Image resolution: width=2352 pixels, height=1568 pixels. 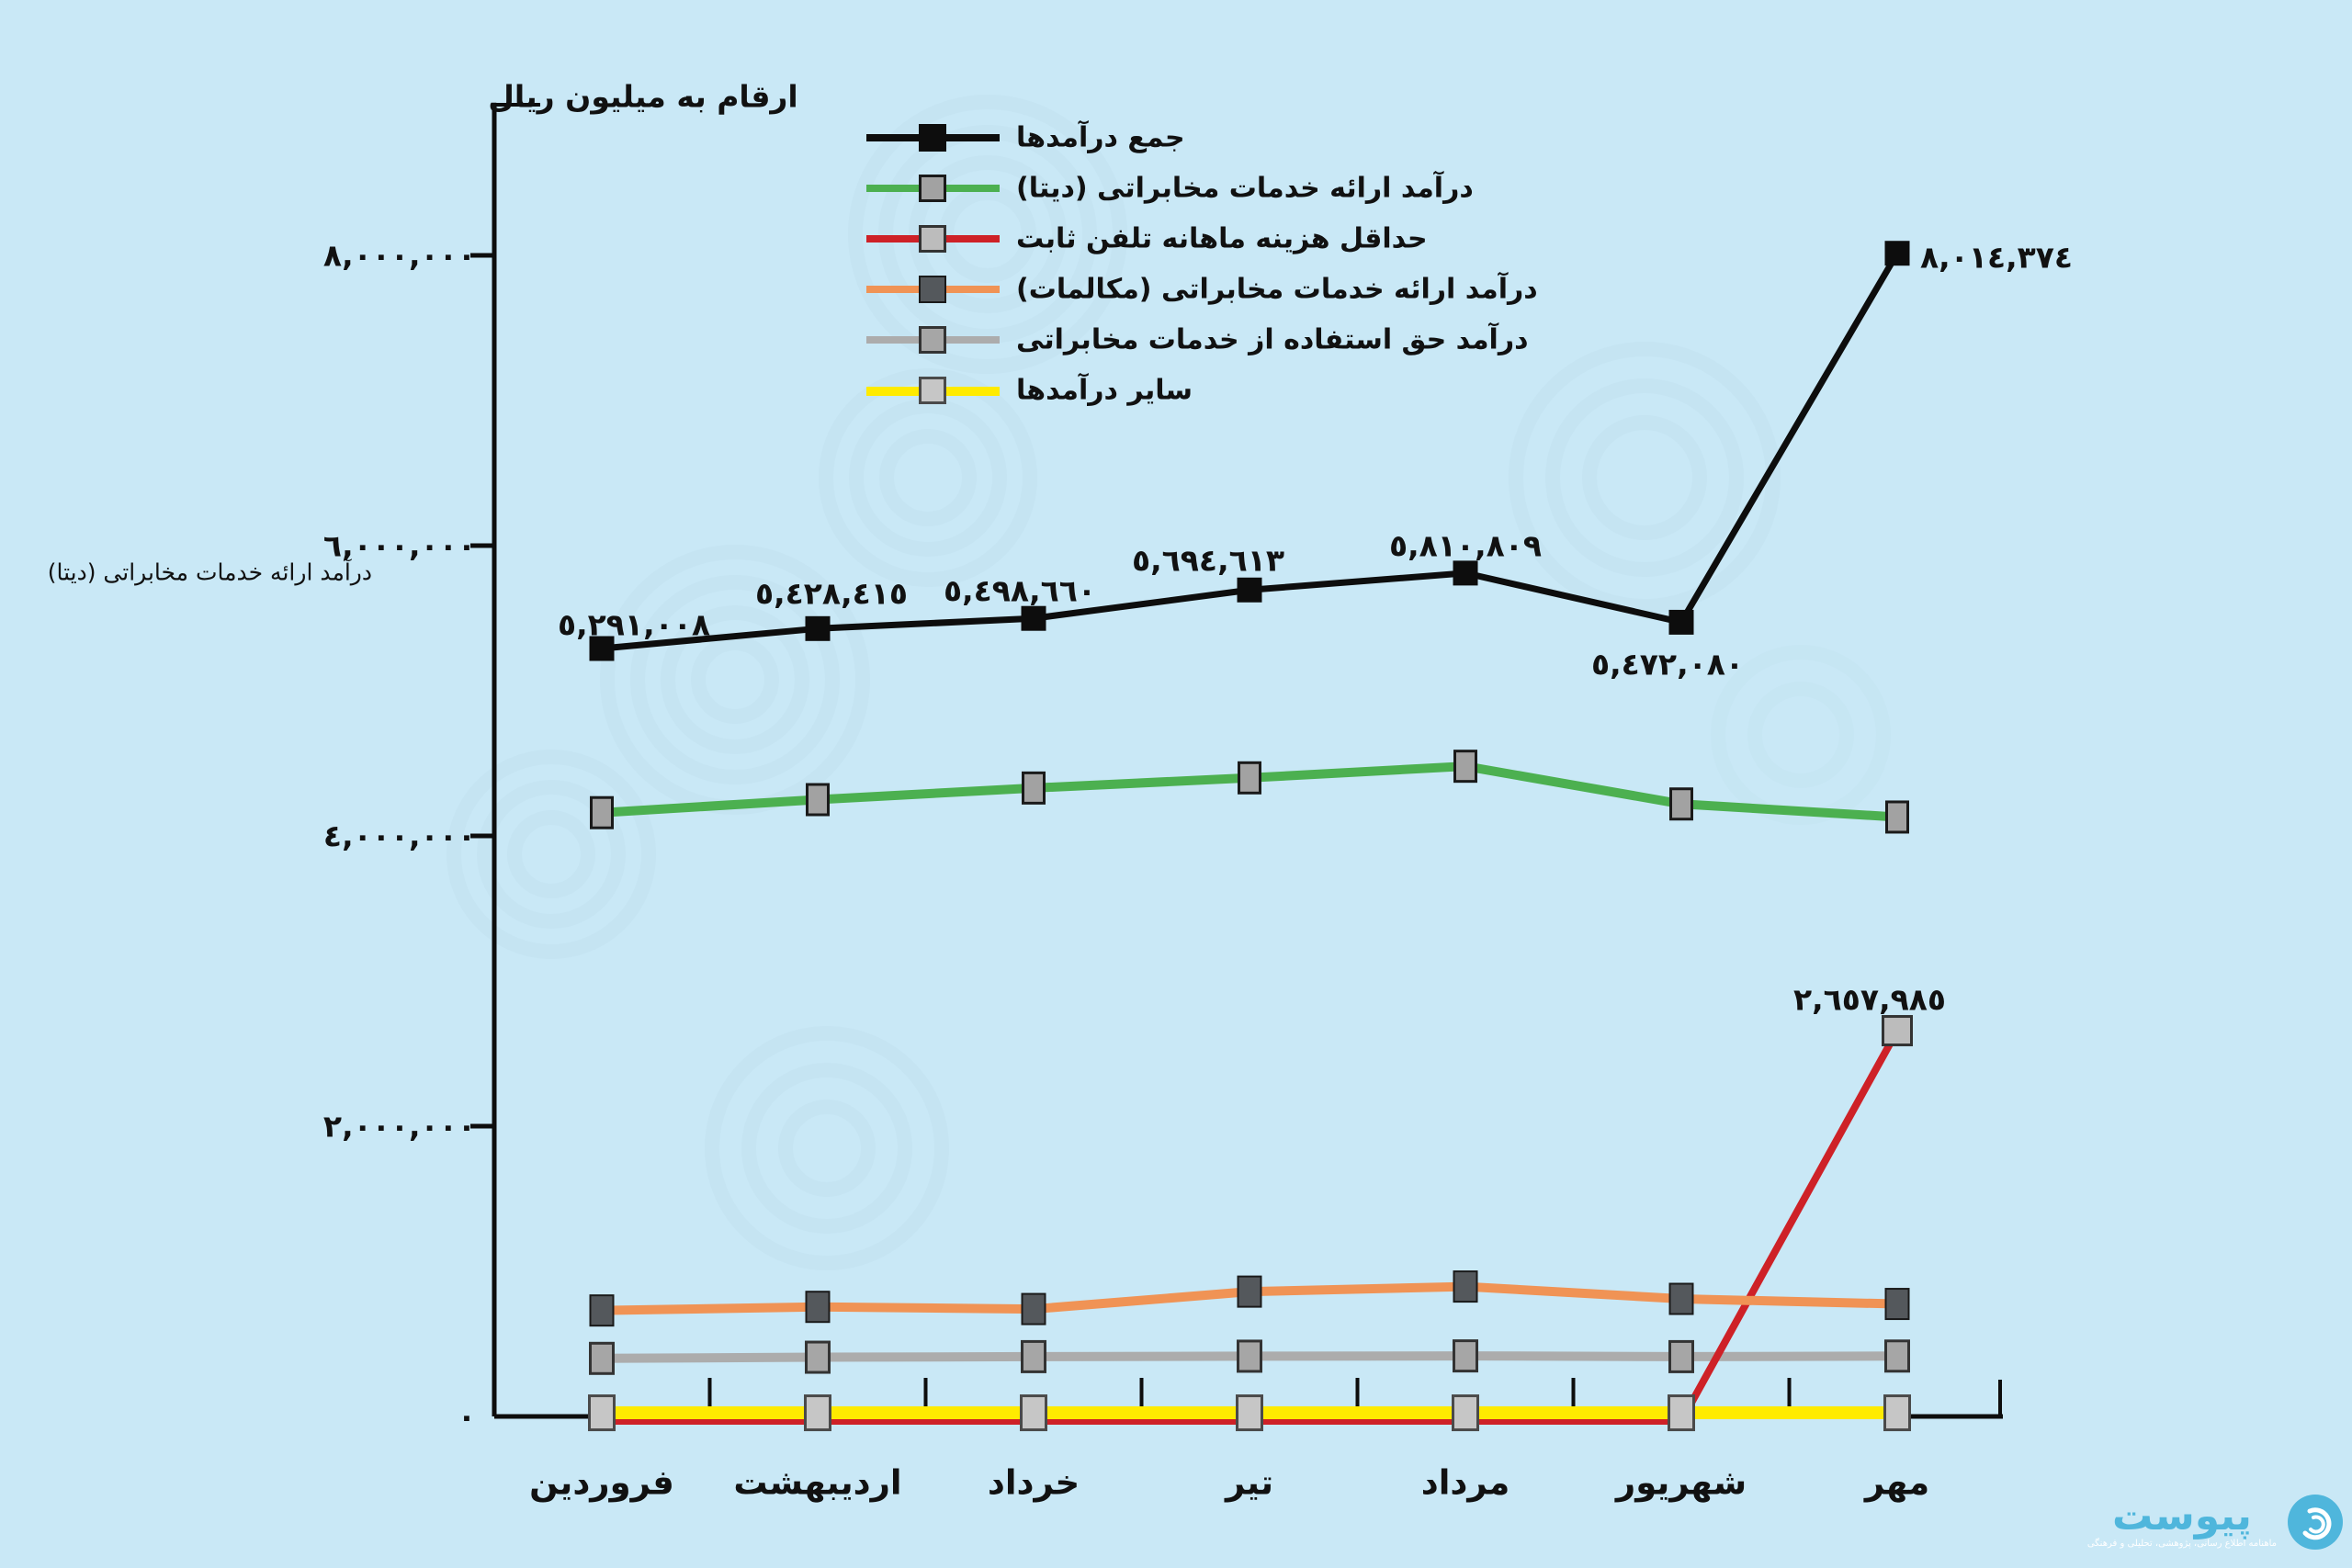 What do you see at coordinates (2316, 1522) in the screenshot?
I see `logo-swirl-icon` at bounding box center [2316, 1522].